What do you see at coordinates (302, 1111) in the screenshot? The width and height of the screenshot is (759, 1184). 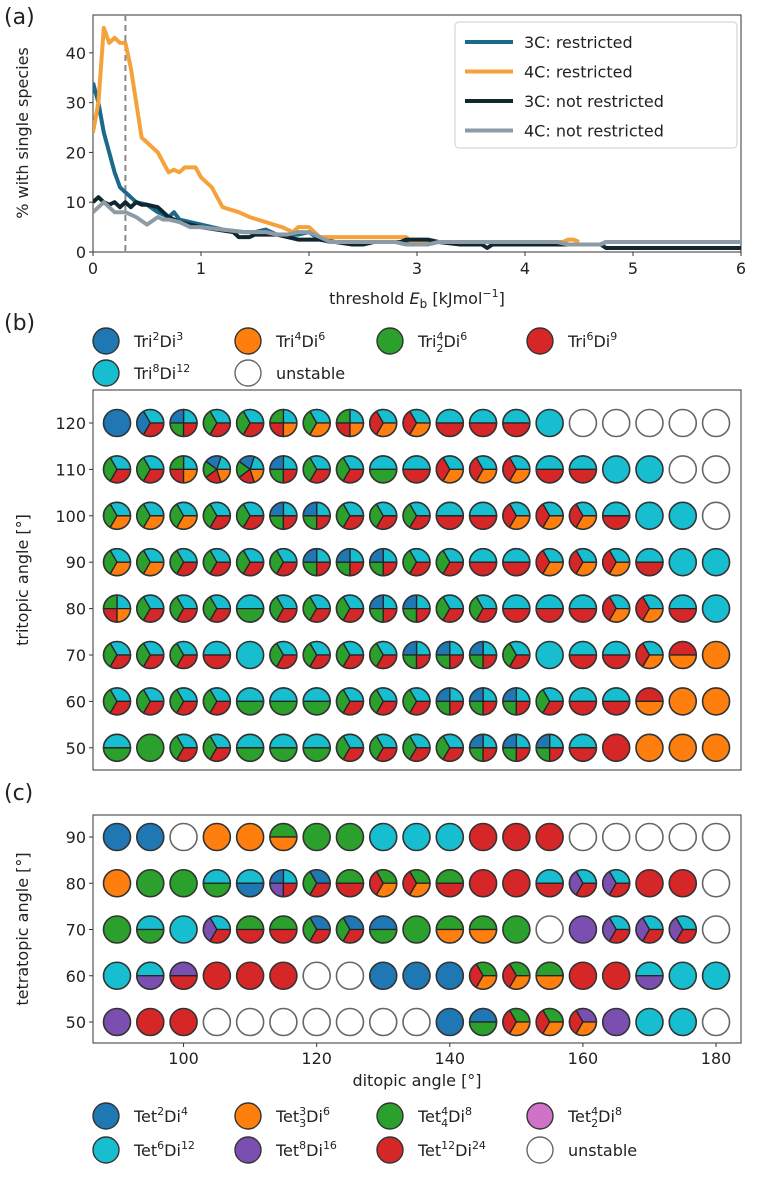 I see `legend-sup: 3` at bounding box center [302, 1111].